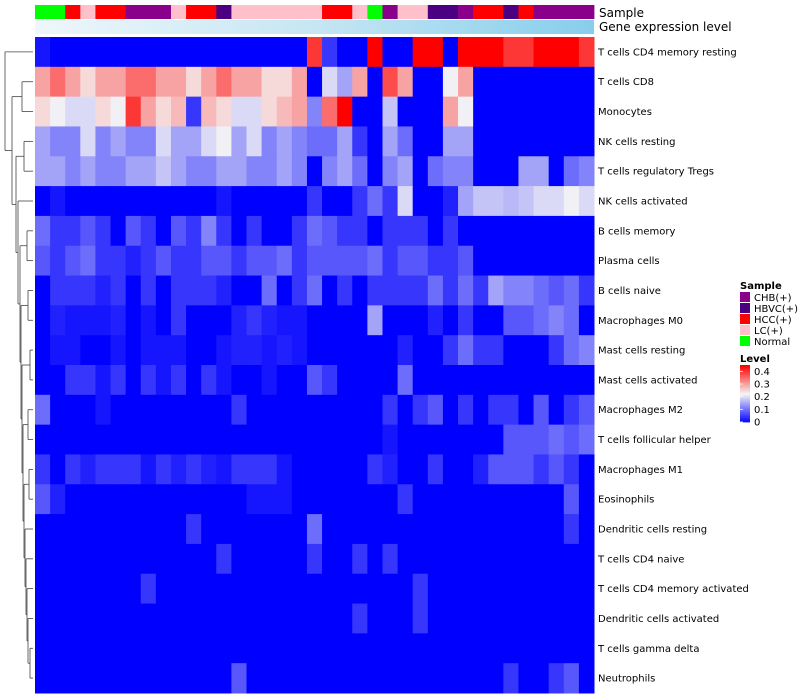 This screenshot has width=800, height=700. Describe the element at coordinates (314, 27) in the screenshot. I see `expression-annotation-gradient` at that location.